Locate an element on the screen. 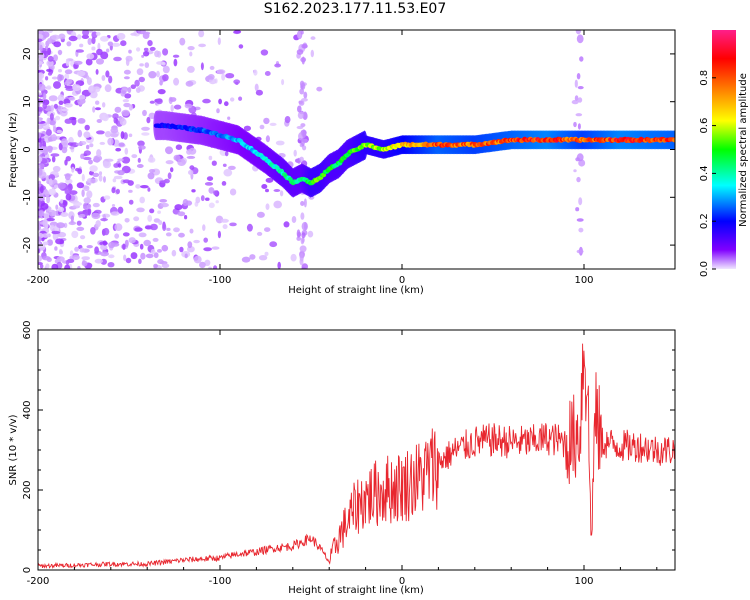  x-tick-label: 0 is located at coordinates (402, 581).